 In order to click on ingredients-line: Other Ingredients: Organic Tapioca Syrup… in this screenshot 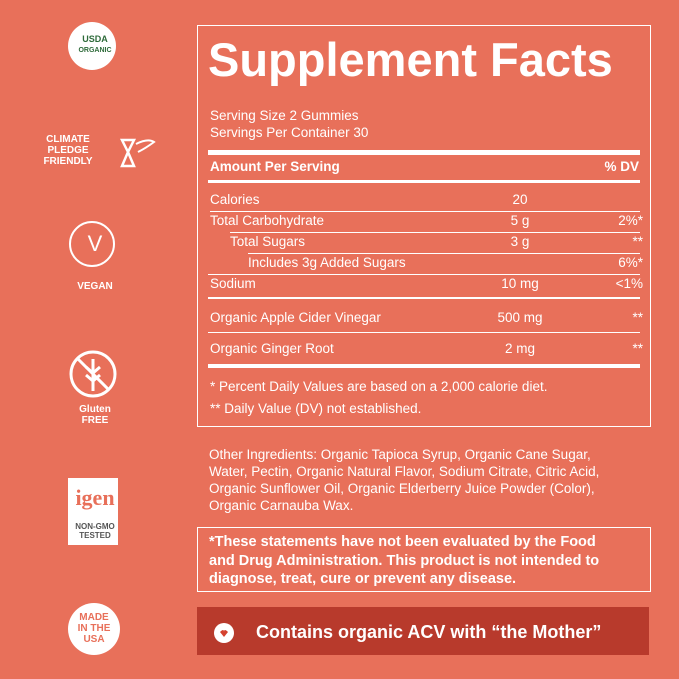, I will do `click(400, 454)`.